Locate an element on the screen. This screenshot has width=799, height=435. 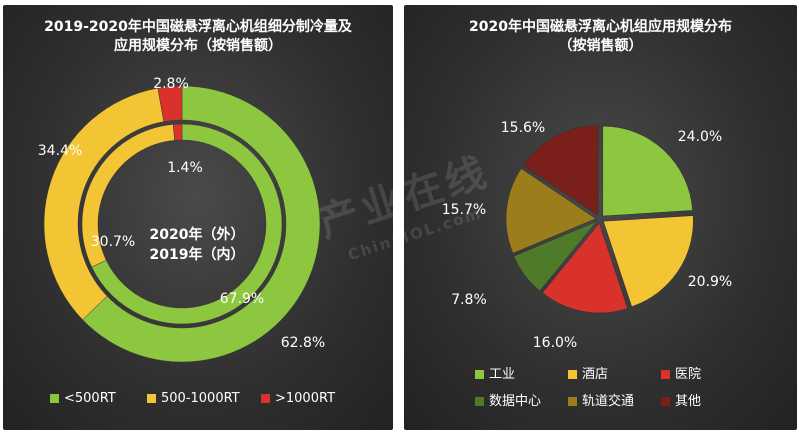
legend-label: 轨道交通 is located at coordinates (608, 401).